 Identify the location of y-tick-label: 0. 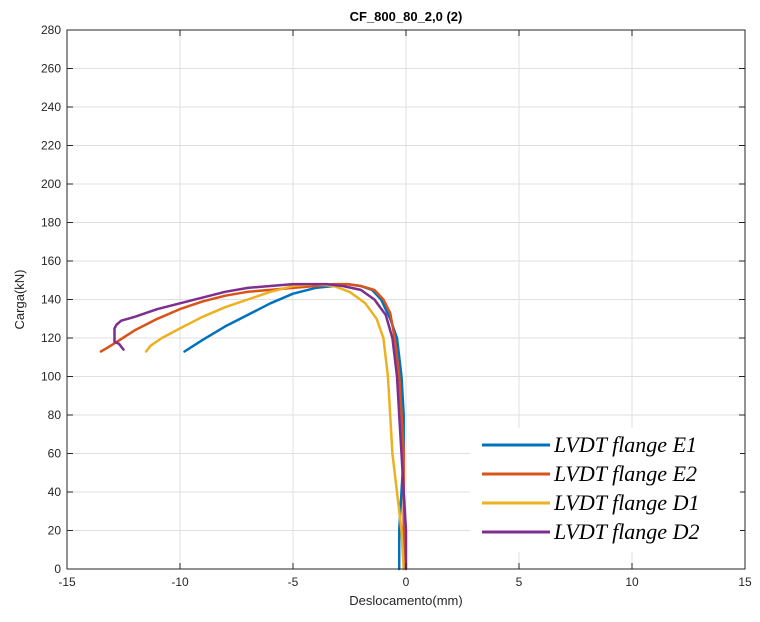
(57, 569).